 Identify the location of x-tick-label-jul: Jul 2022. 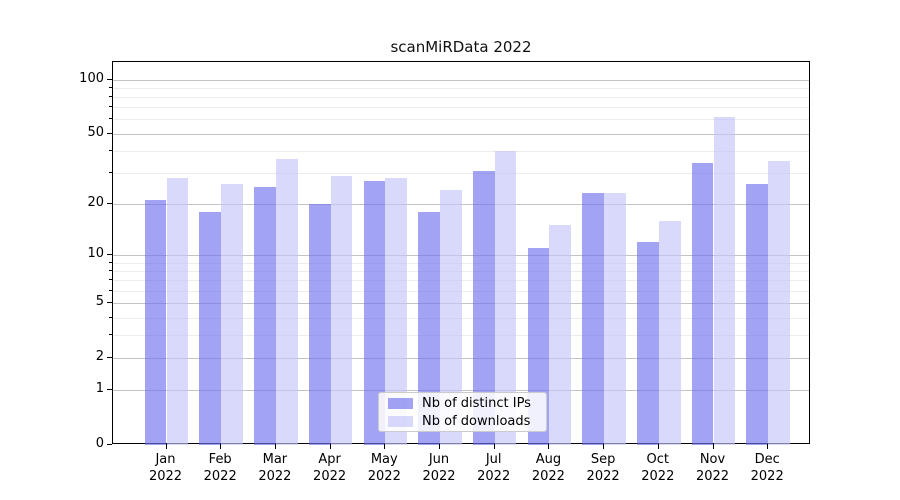
(494, 468).